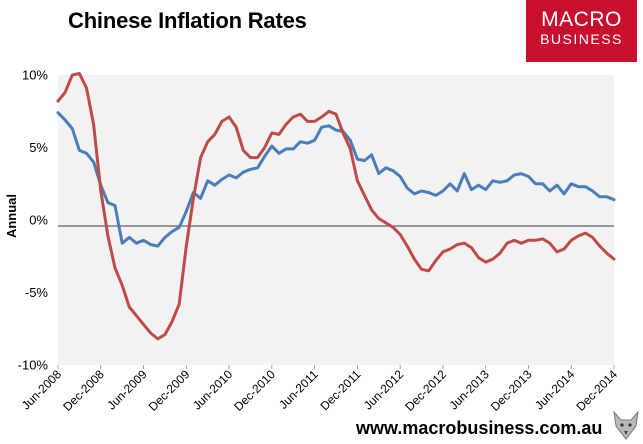 This screenshot has height=444, width=643. Describe the element at coordinates (83, 390) in the screenshot. I see `x-tick-label: Dec-2008` at that location.